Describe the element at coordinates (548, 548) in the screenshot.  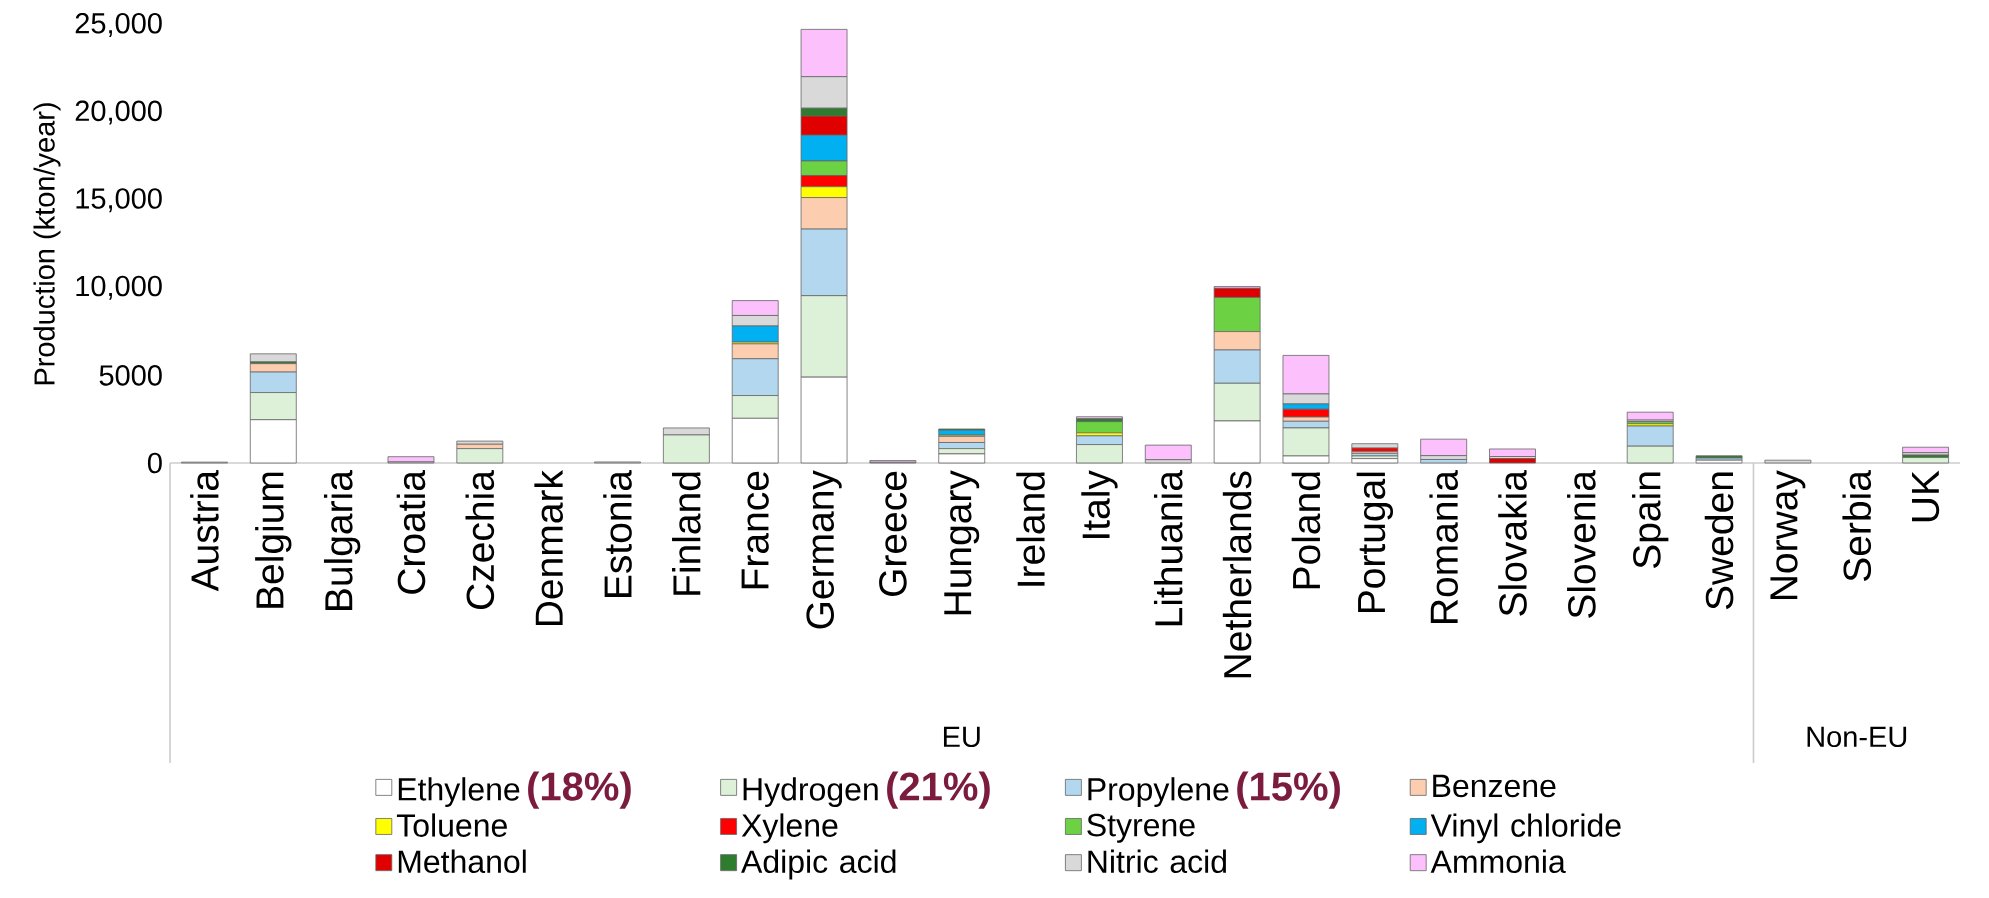
I see `x-tick-label: Denmark` at that location.